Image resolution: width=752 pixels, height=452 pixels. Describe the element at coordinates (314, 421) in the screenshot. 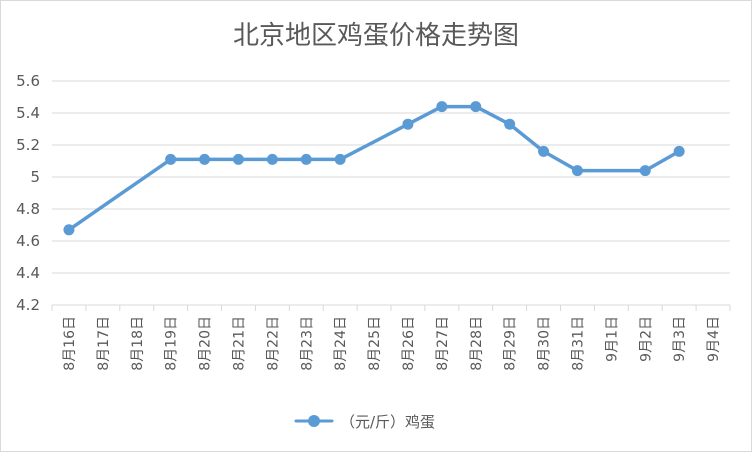

I see `legend-dot-marker` at that location.